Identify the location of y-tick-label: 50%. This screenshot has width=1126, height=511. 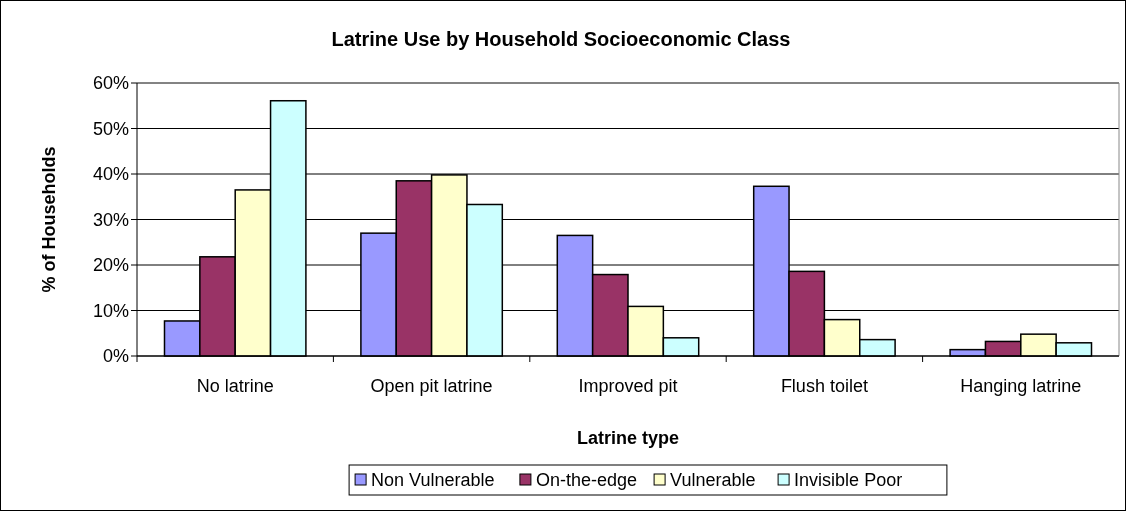
(110, 128).